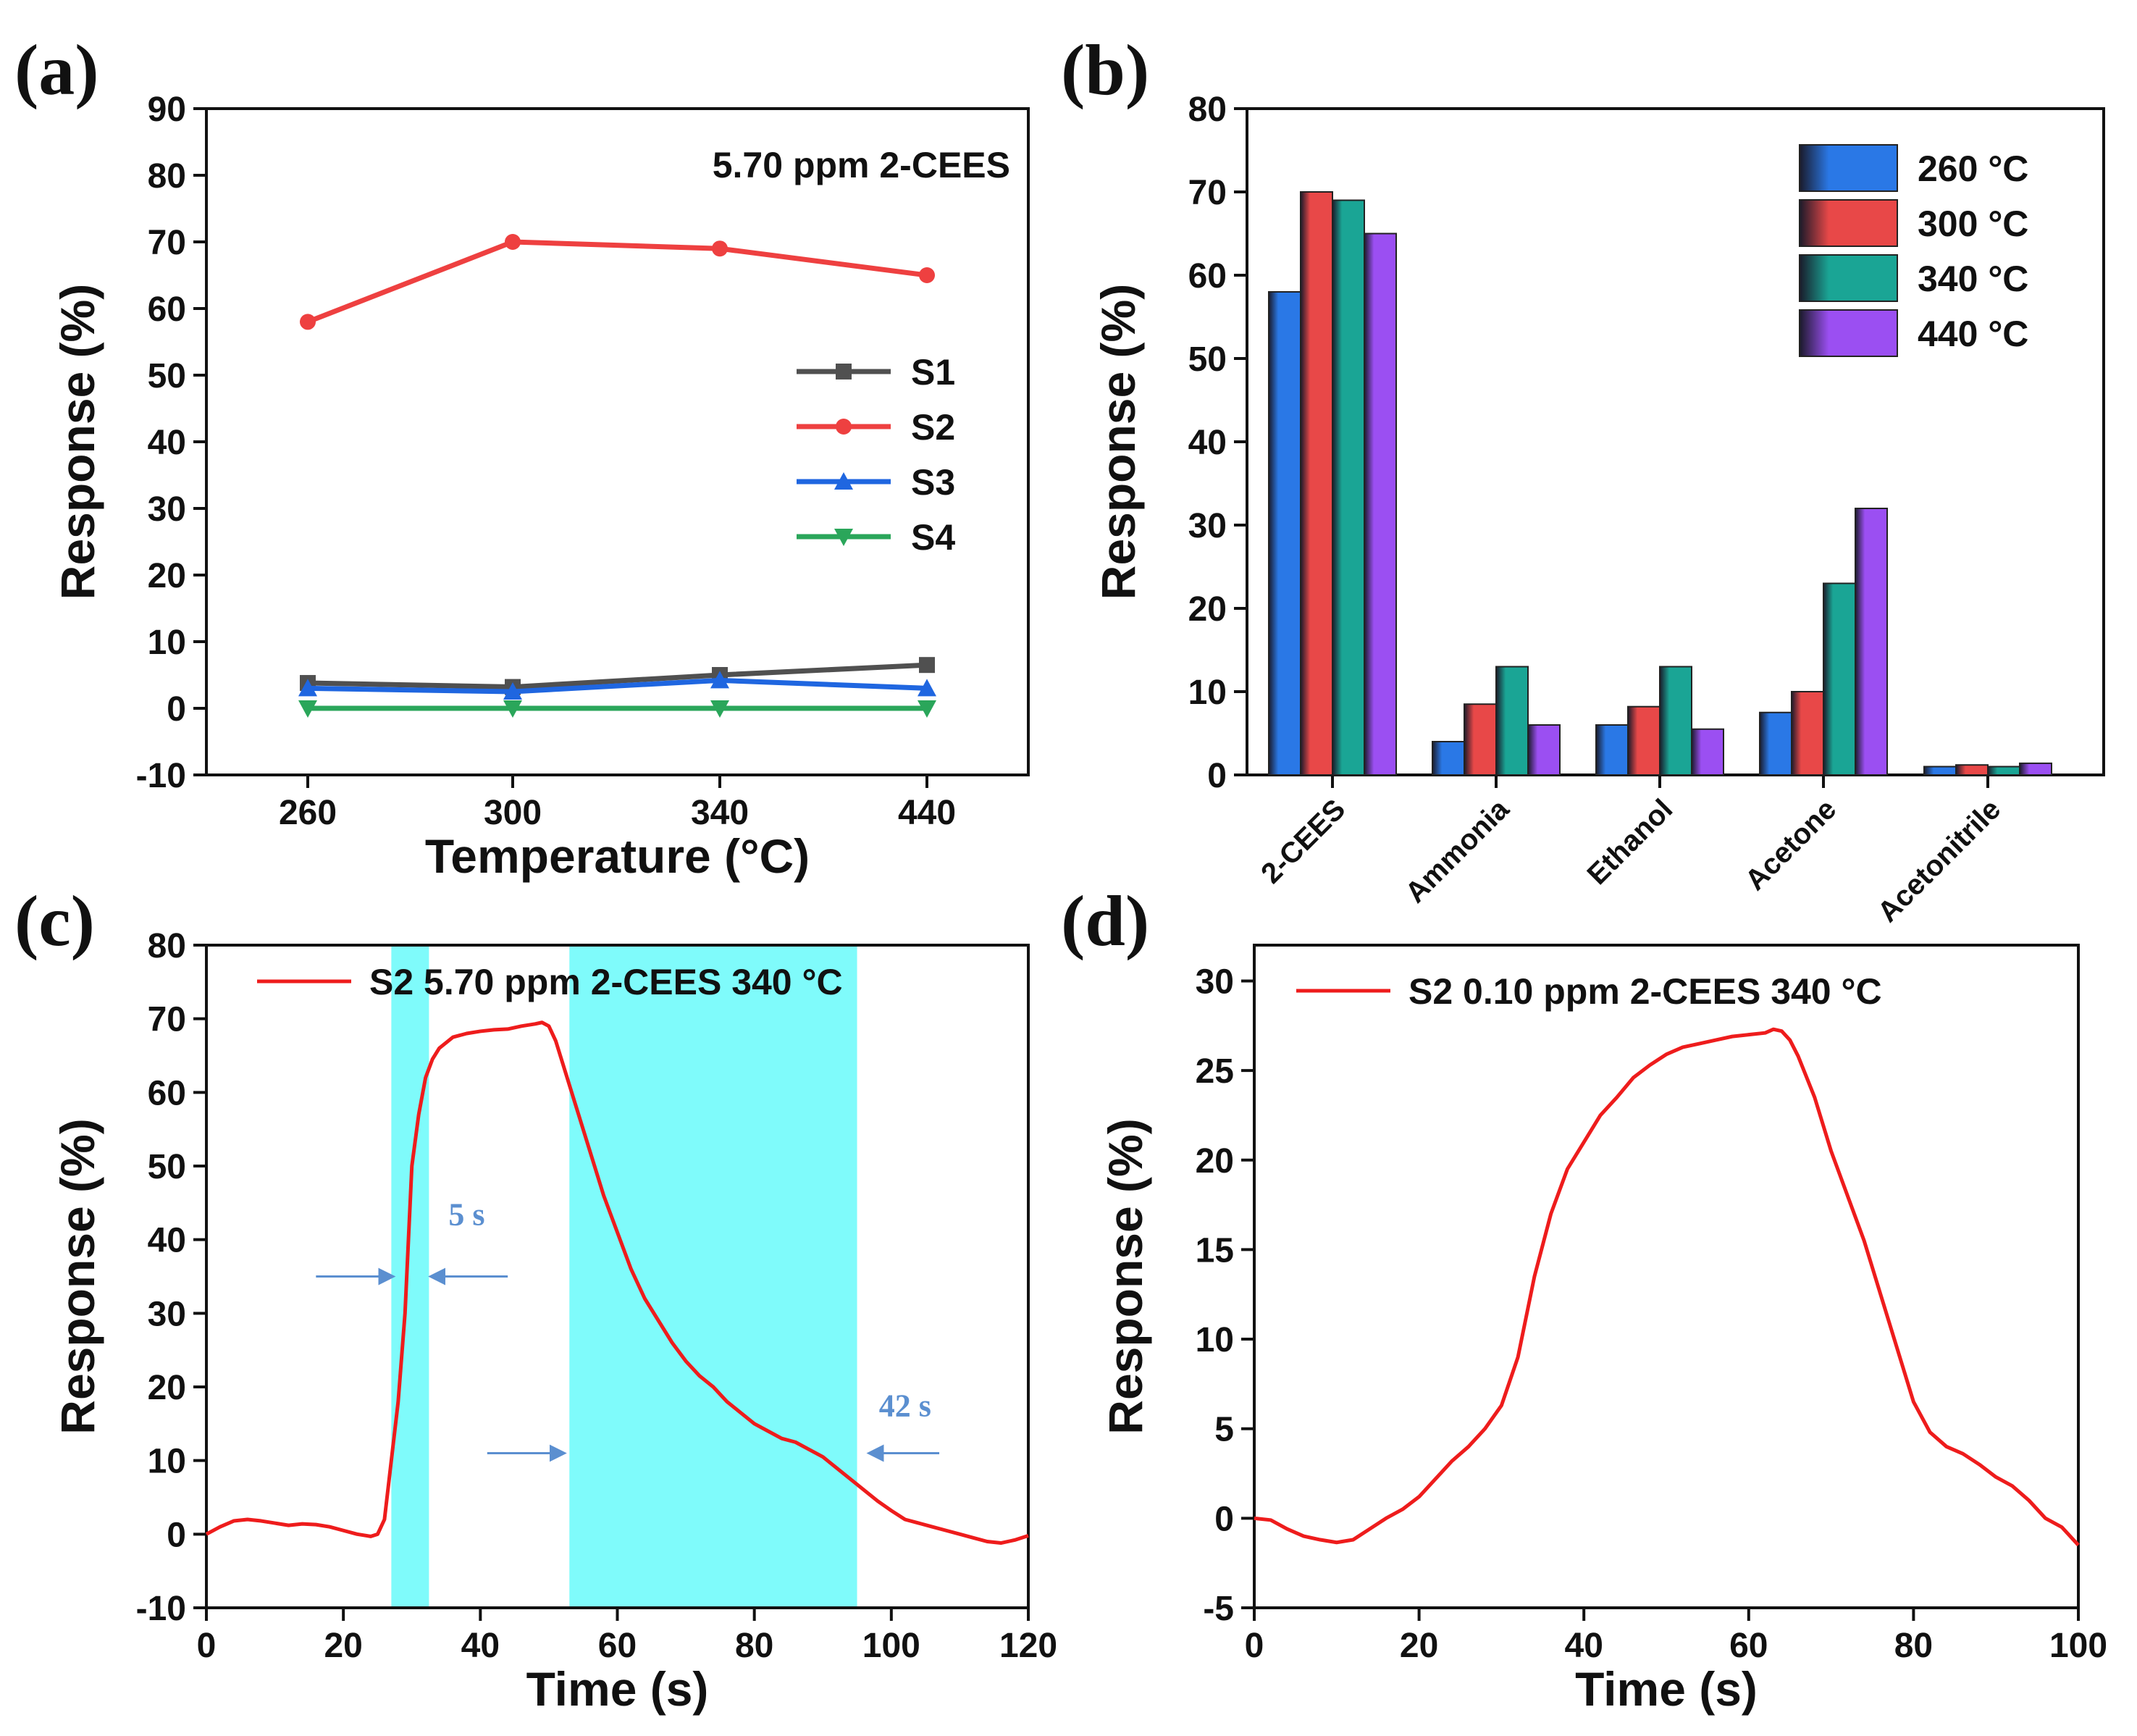 The image size is (2137, 1736). What do you see at coordinates (891, 1646) in the screenshot?
I see `x-tick-label: 100` at bounding box center [891, 1646].